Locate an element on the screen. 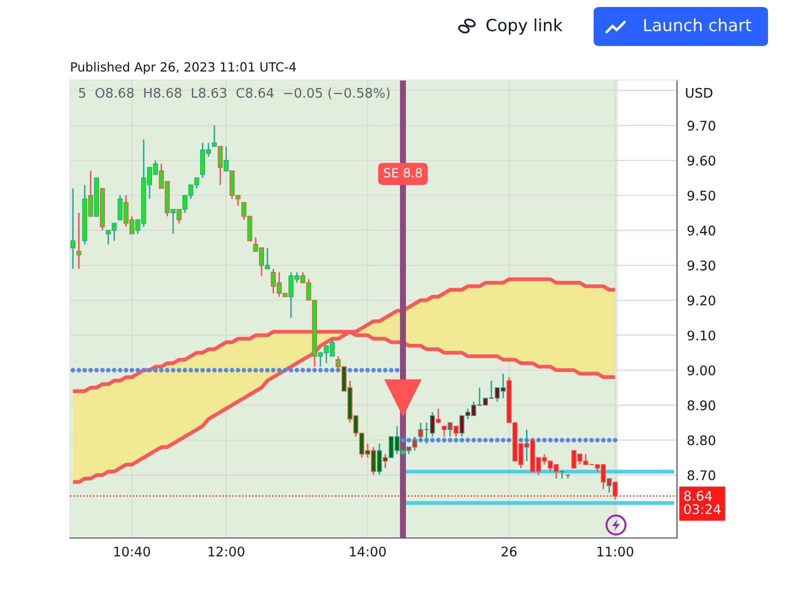  x-tick-label: 12:00 is located at coordinates (226, 551).